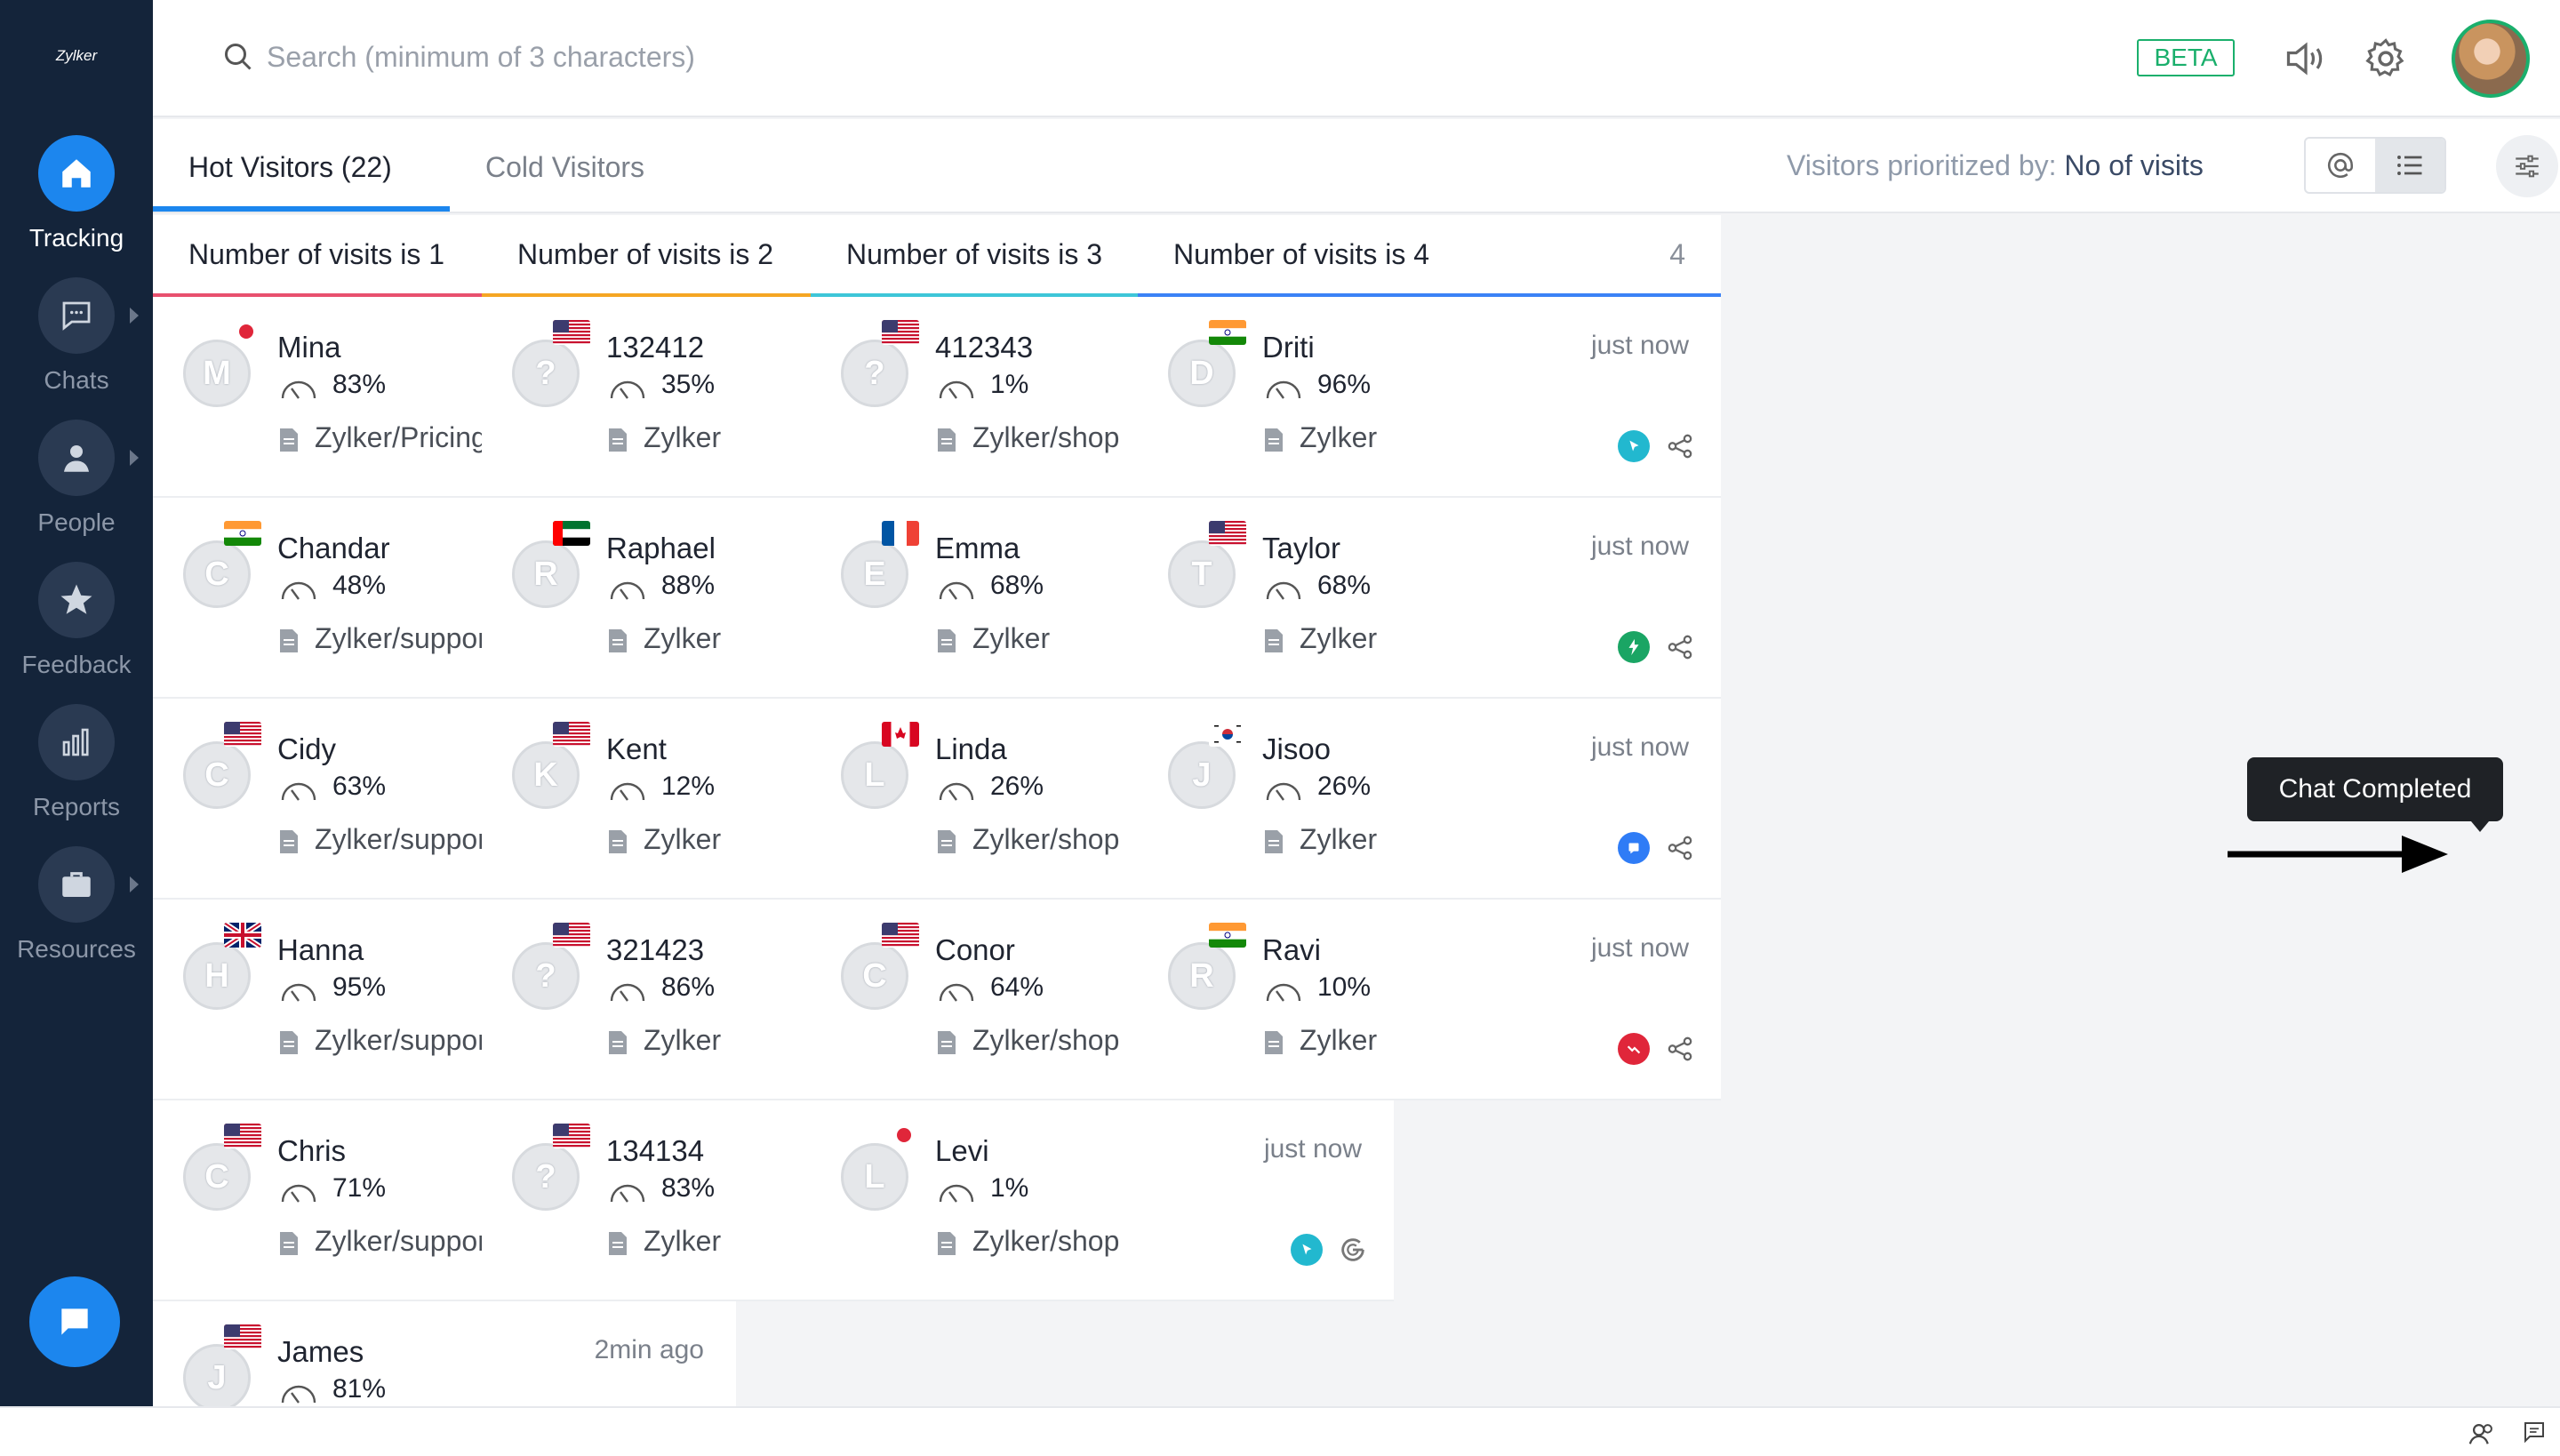 The image size is (2560, 1456). What do you see at coordinates (984, 347) in the screenshot?
I see `visitor-name: 412343` at bounding box center [984, 347].